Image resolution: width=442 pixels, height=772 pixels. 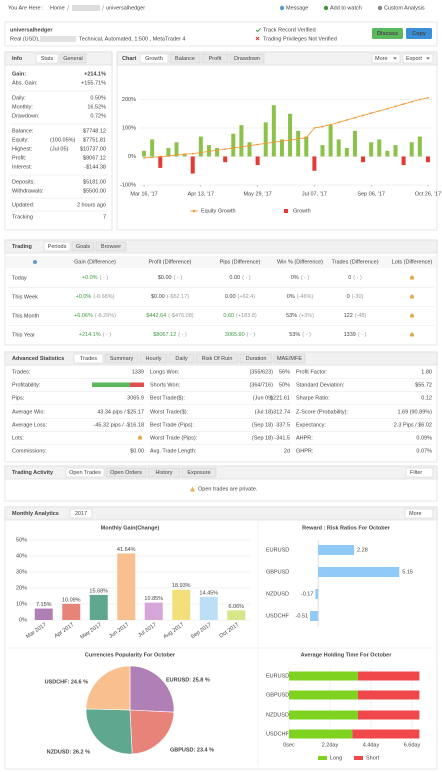 I want to click on legend-label: Long, so click(x=336, y=758).